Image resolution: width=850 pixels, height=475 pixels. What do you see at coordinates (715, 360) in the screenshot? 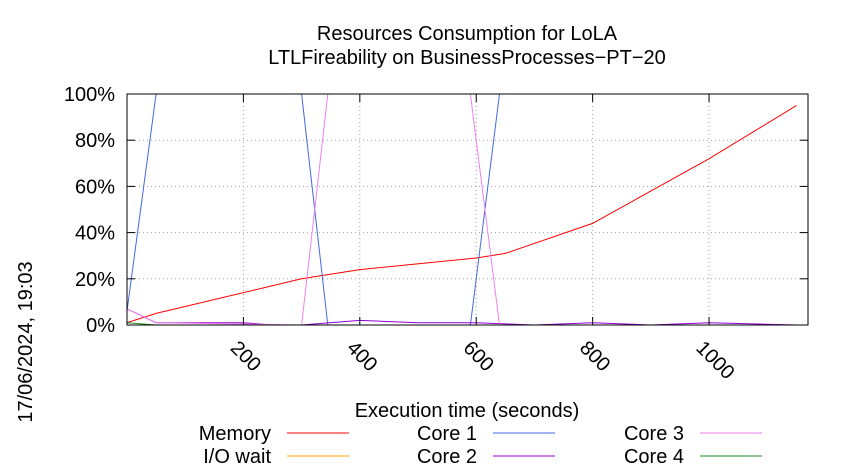
I see `x-tick-label-4: 1000` at bounding box center [715, 360].